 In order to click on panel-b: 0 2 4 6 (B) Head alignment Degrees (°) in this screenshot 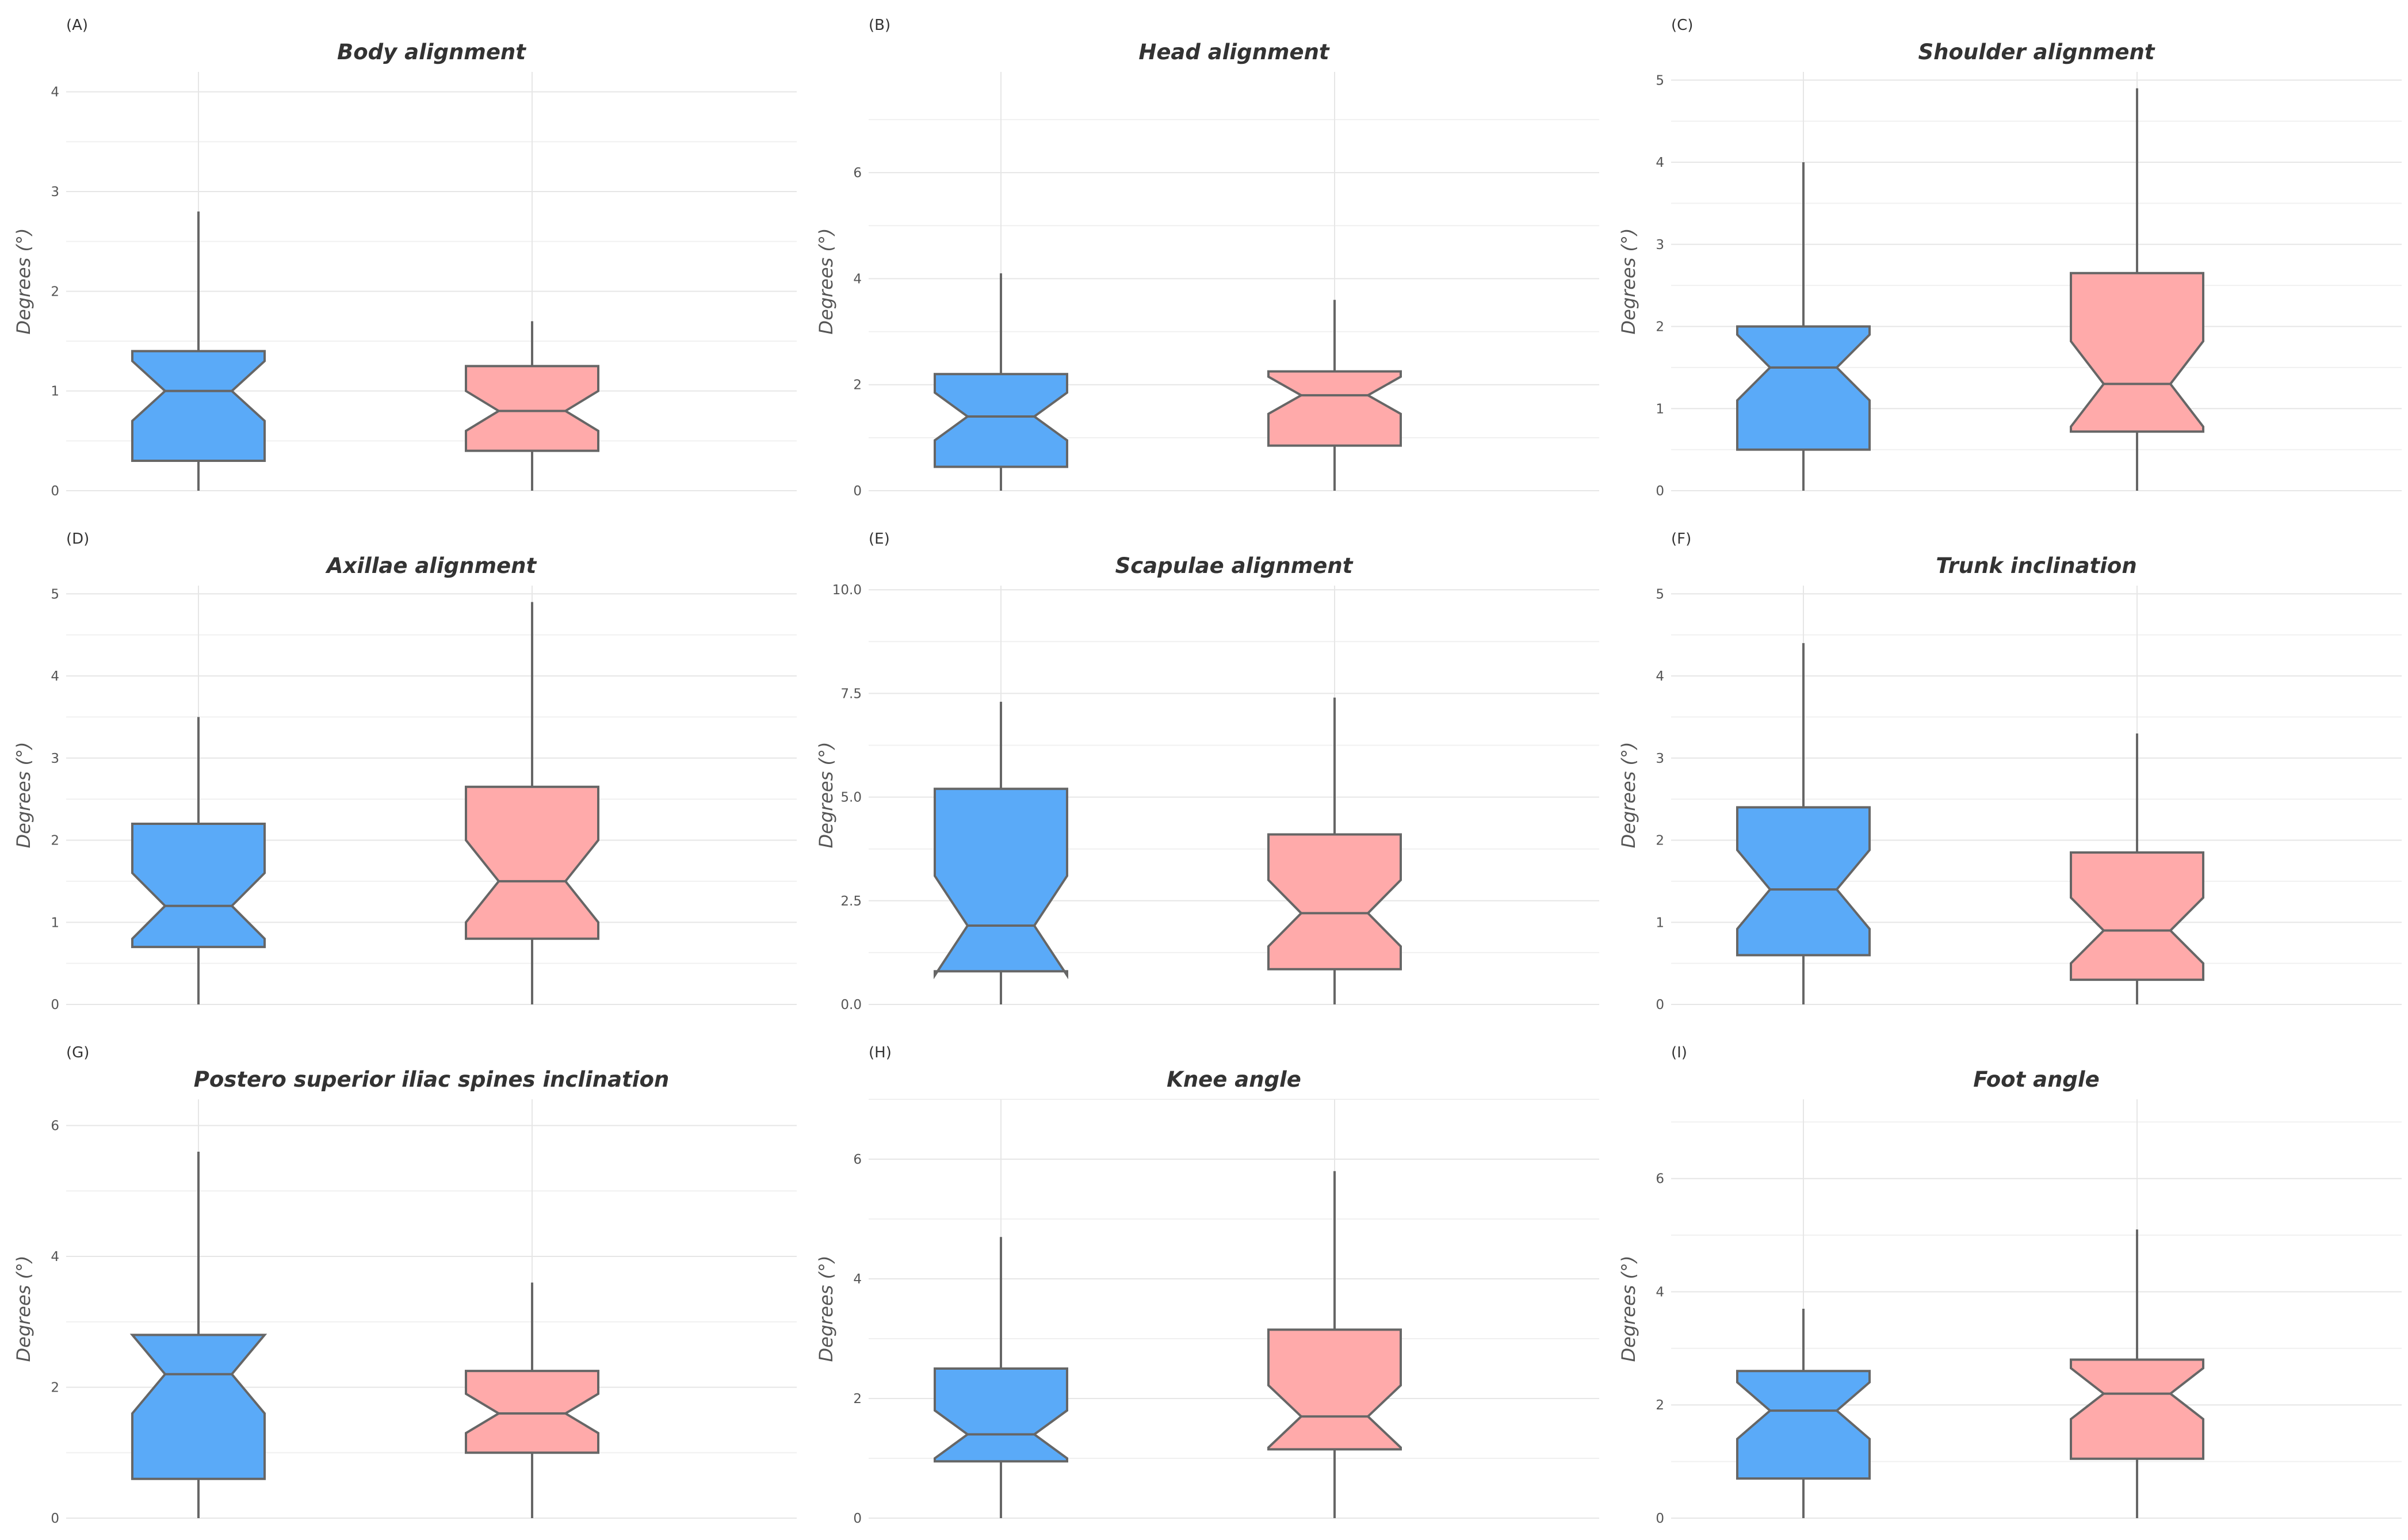, I will do `click(1207, 258)`.